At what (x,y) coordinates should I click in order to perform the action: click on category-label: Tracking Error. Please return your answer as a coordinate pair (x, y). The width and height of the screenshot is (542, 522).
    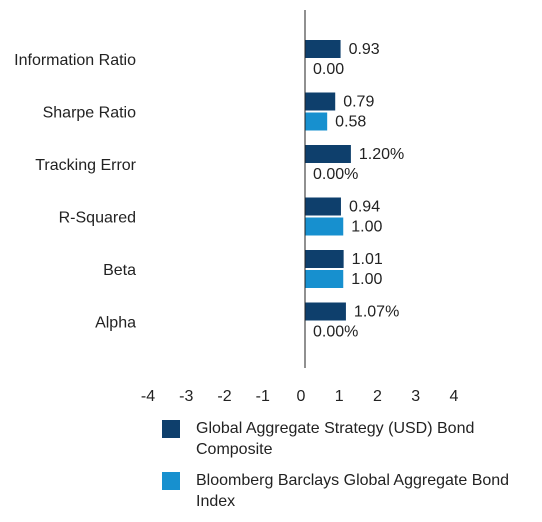
    Looking at the image, I should click on (85, 165).